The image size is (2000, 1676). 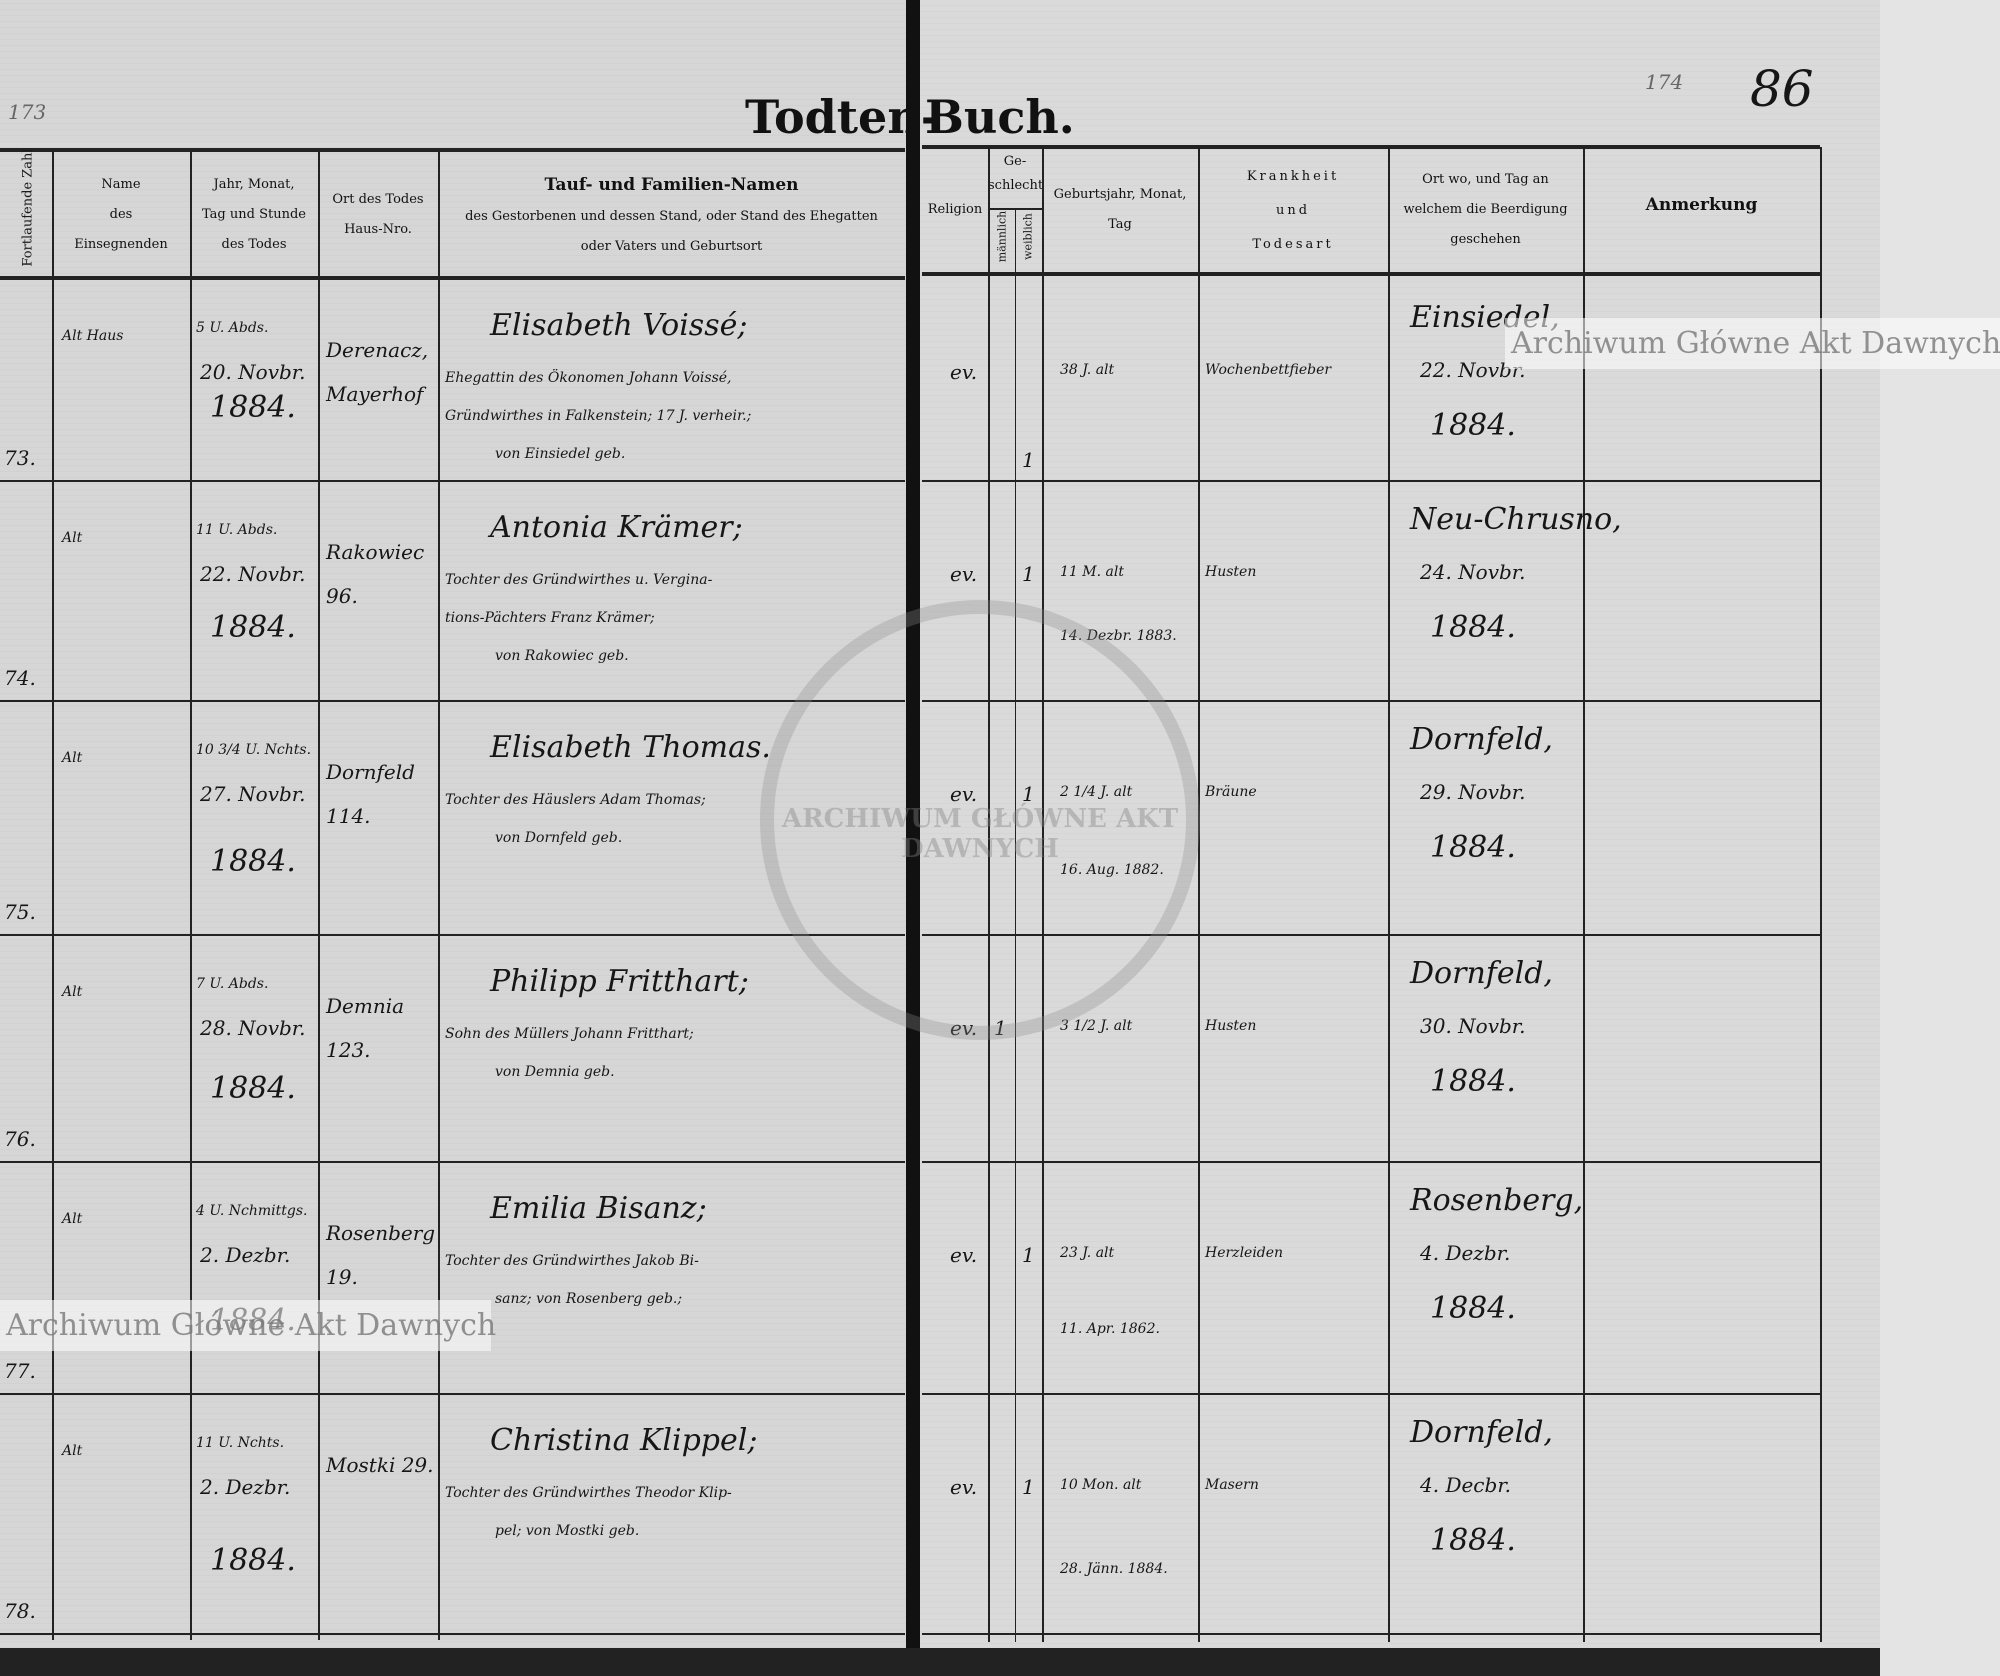 What do you see at coordinates (1002, 236) in the screenshot?
I see `header-male: männlich` at bounding box center [1002, 236].